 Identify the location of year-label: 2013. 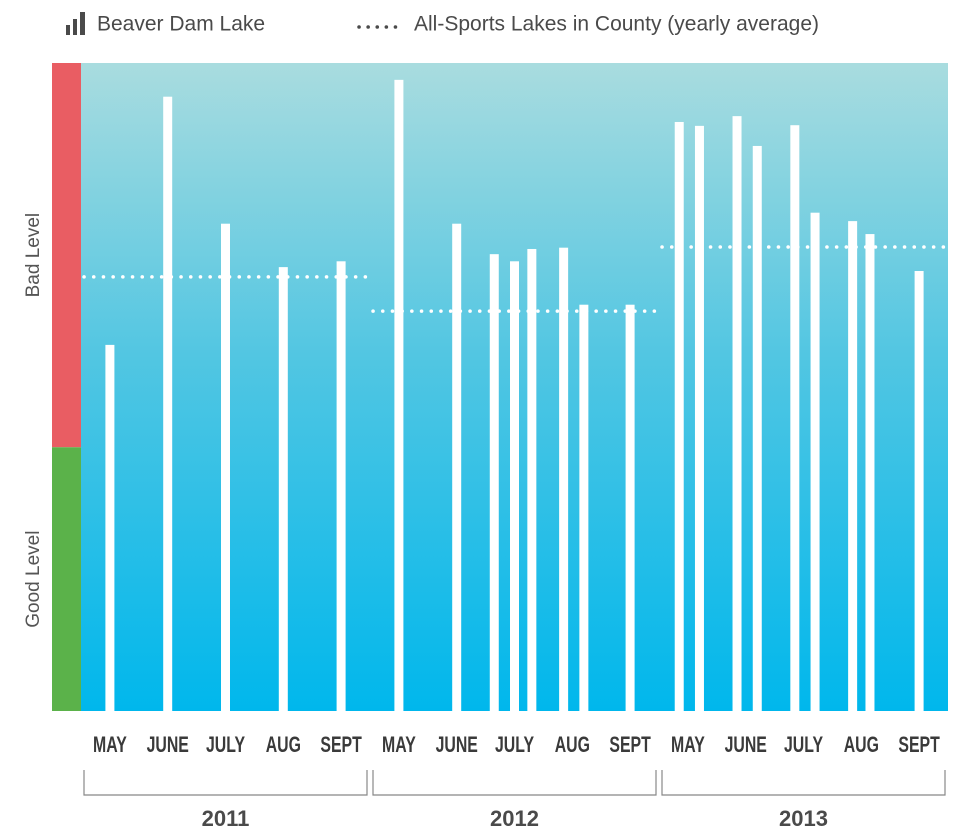
(803, 818).